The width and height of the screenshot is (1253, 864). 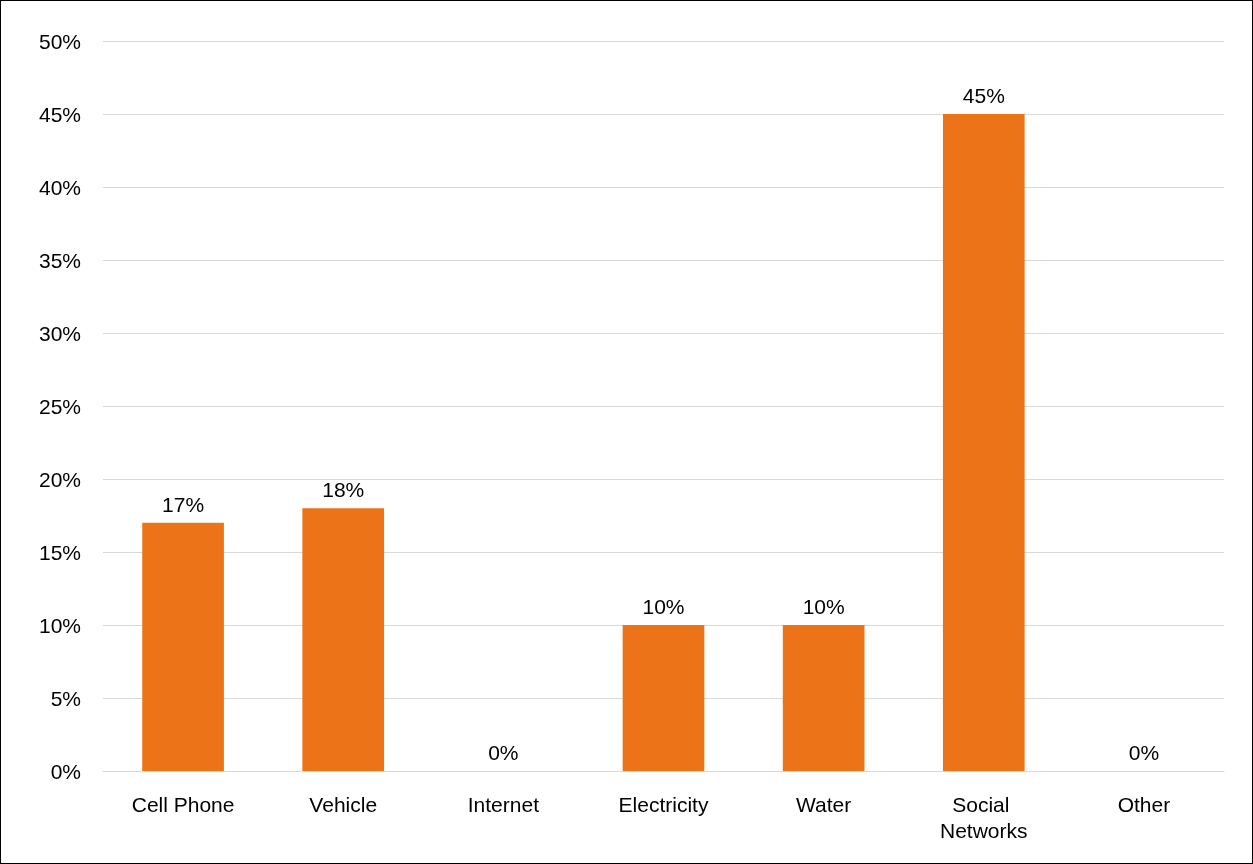 I want to click on x-tick-label: Vehicle, so click(x=343, y=804).